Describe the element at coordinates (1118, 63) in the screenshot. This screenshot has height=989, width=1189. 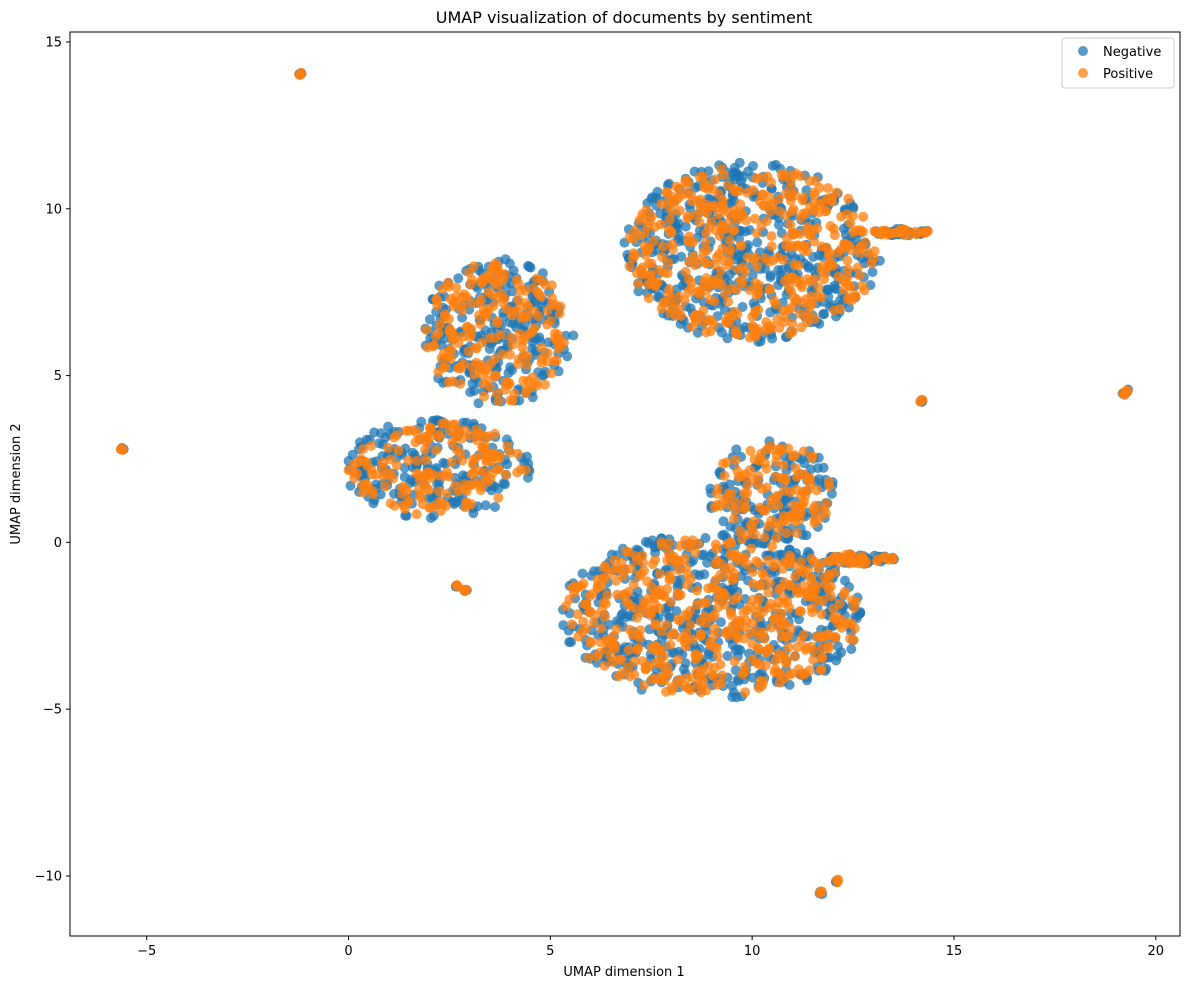
I see `legend: Negative Positive` at that location.